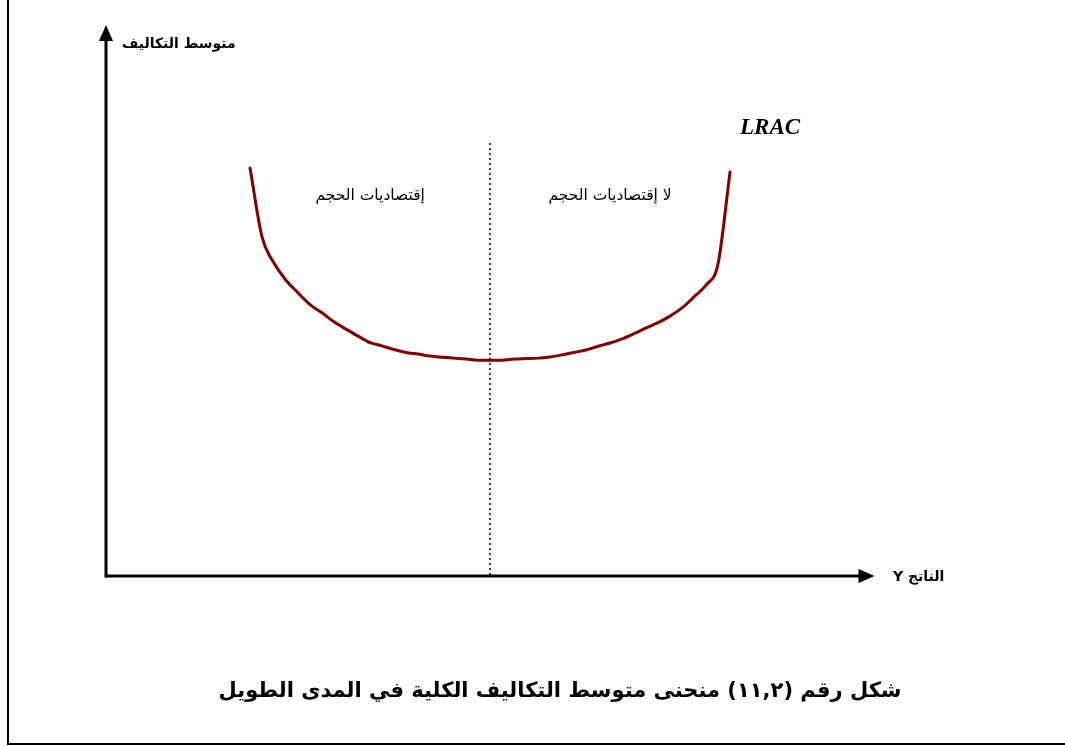  I want to click on annotation: إقتصاديات الحجم, so click(370, 195).